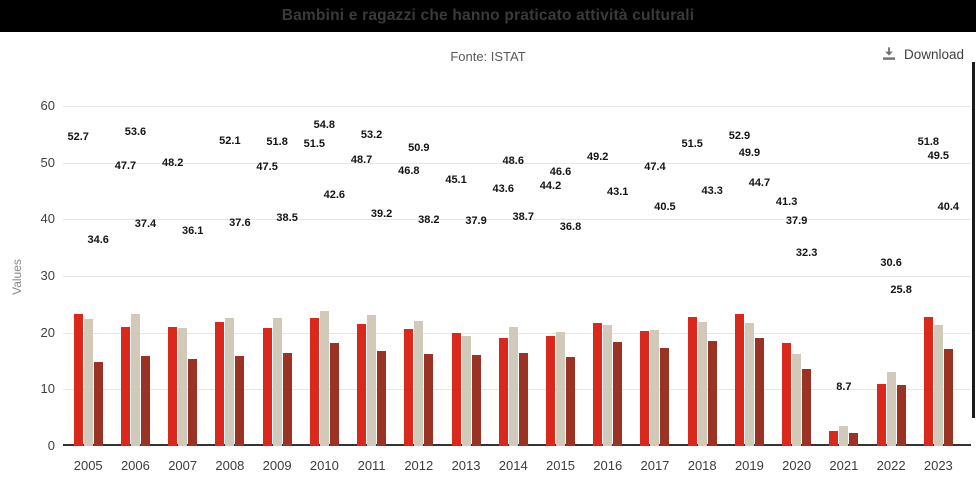 This screenshot has width=976, height=500. I want to click on bar-series-red-2016, so click(598, 384).